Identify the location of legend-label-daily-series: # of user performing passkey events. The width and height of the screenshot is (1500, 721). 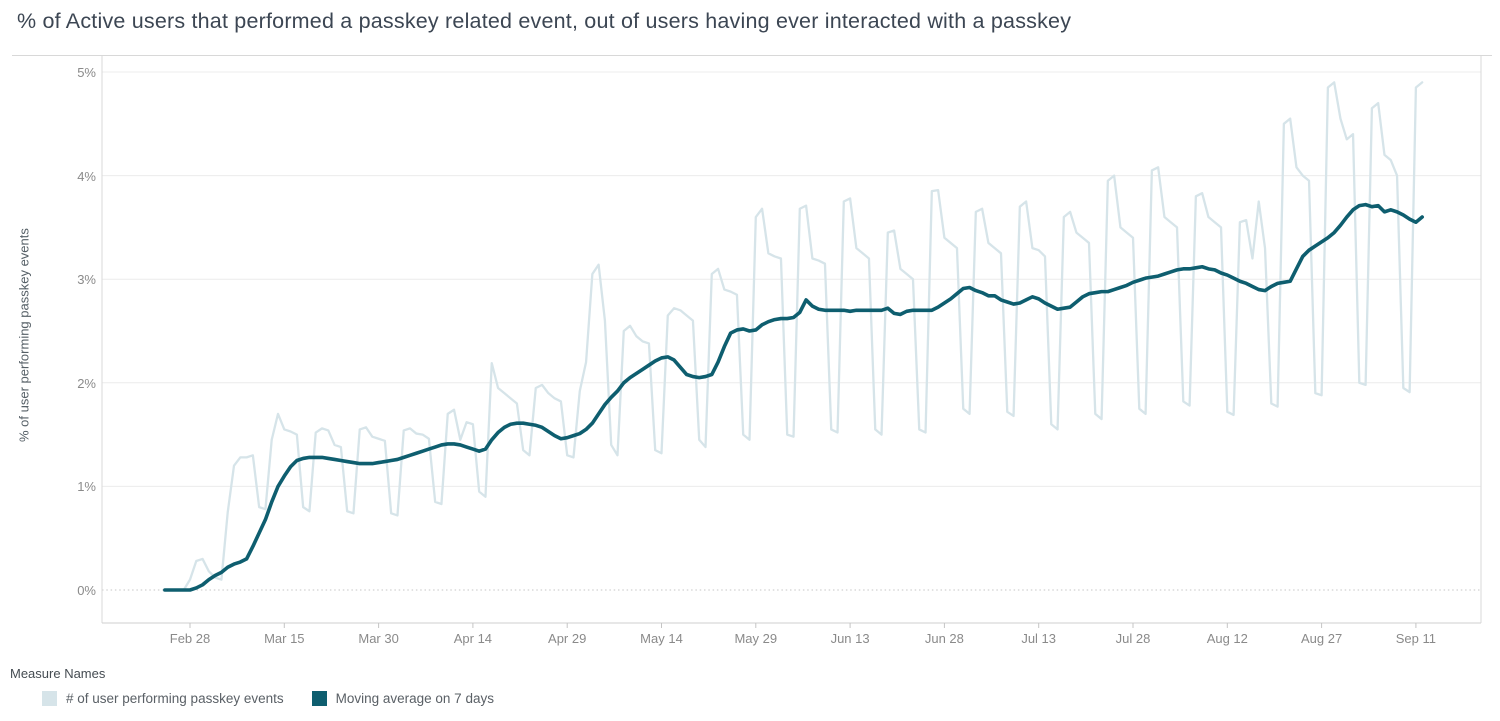
(175, 698).